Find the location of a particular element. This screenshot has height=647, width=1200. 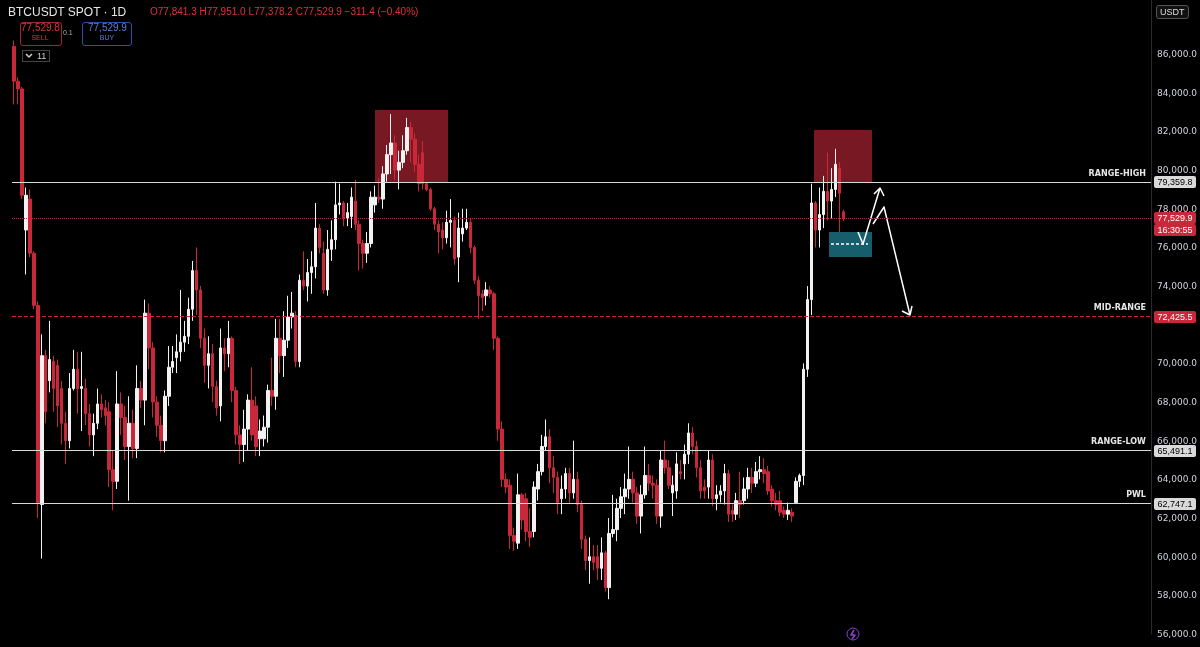

y-tick-label: 70,000.0 is located at coordinates (1177, 363).